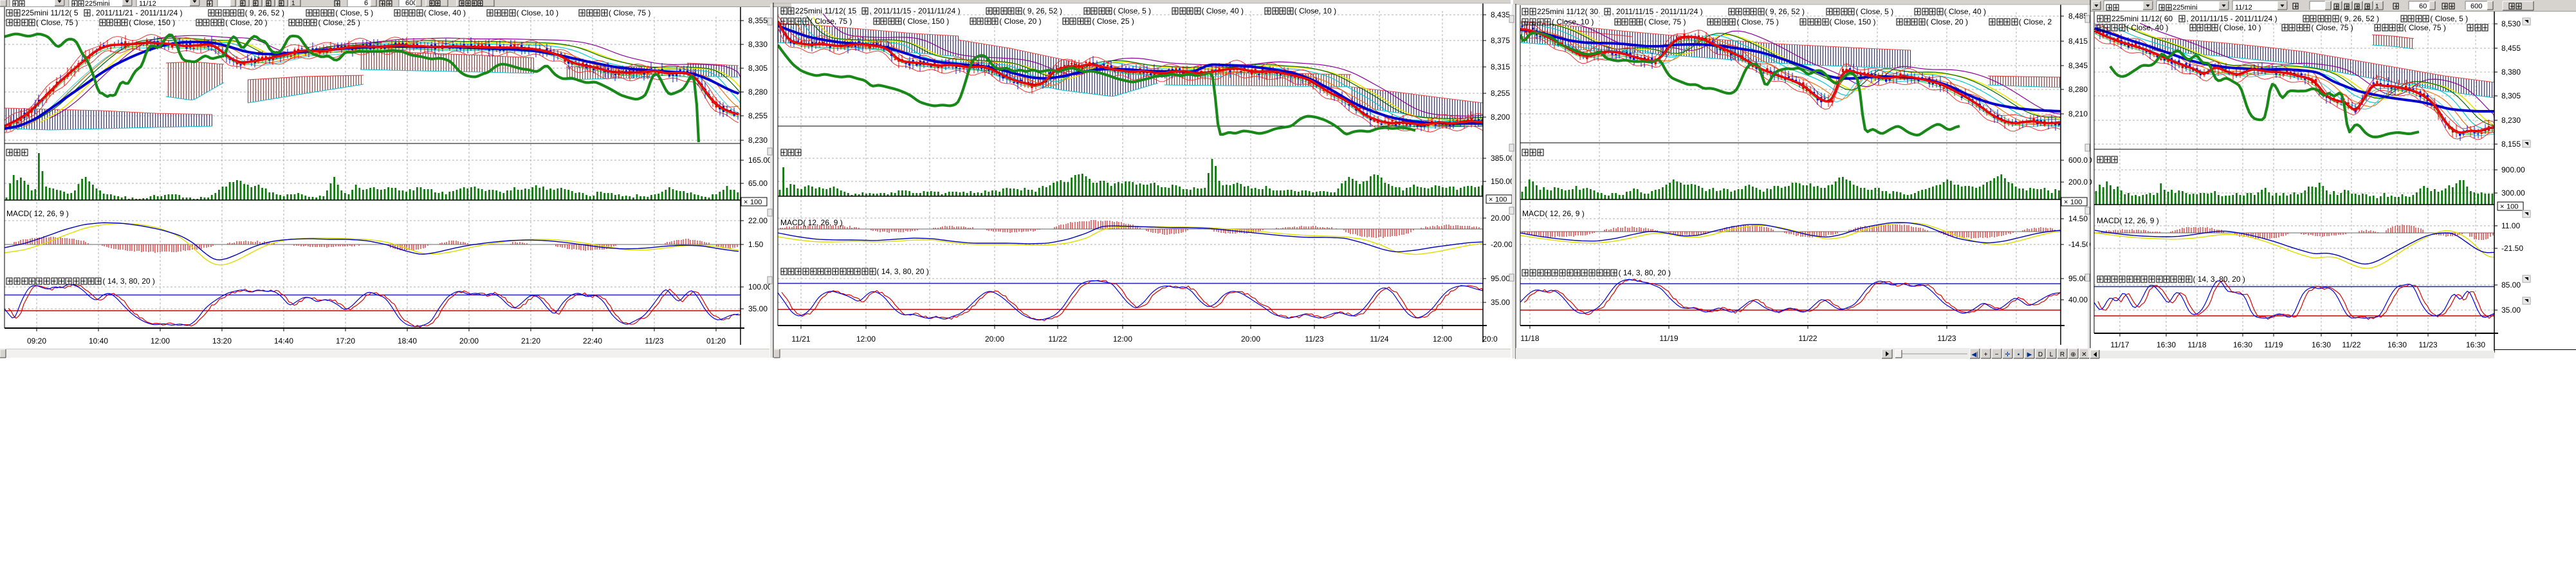 This screenshot has width=2576, height=579. I want to click on svg-text: 8,380, so click(2511, 72).